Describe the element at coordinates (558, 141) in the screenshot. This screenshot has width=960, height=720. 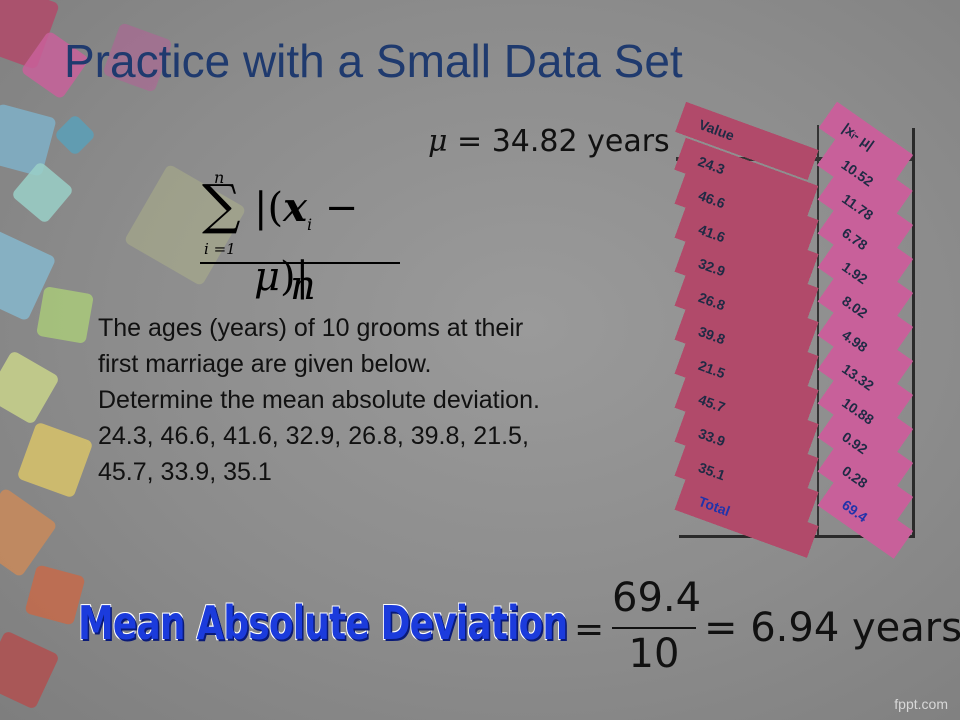
I see `mean-value: = 34.82 years` at that location.